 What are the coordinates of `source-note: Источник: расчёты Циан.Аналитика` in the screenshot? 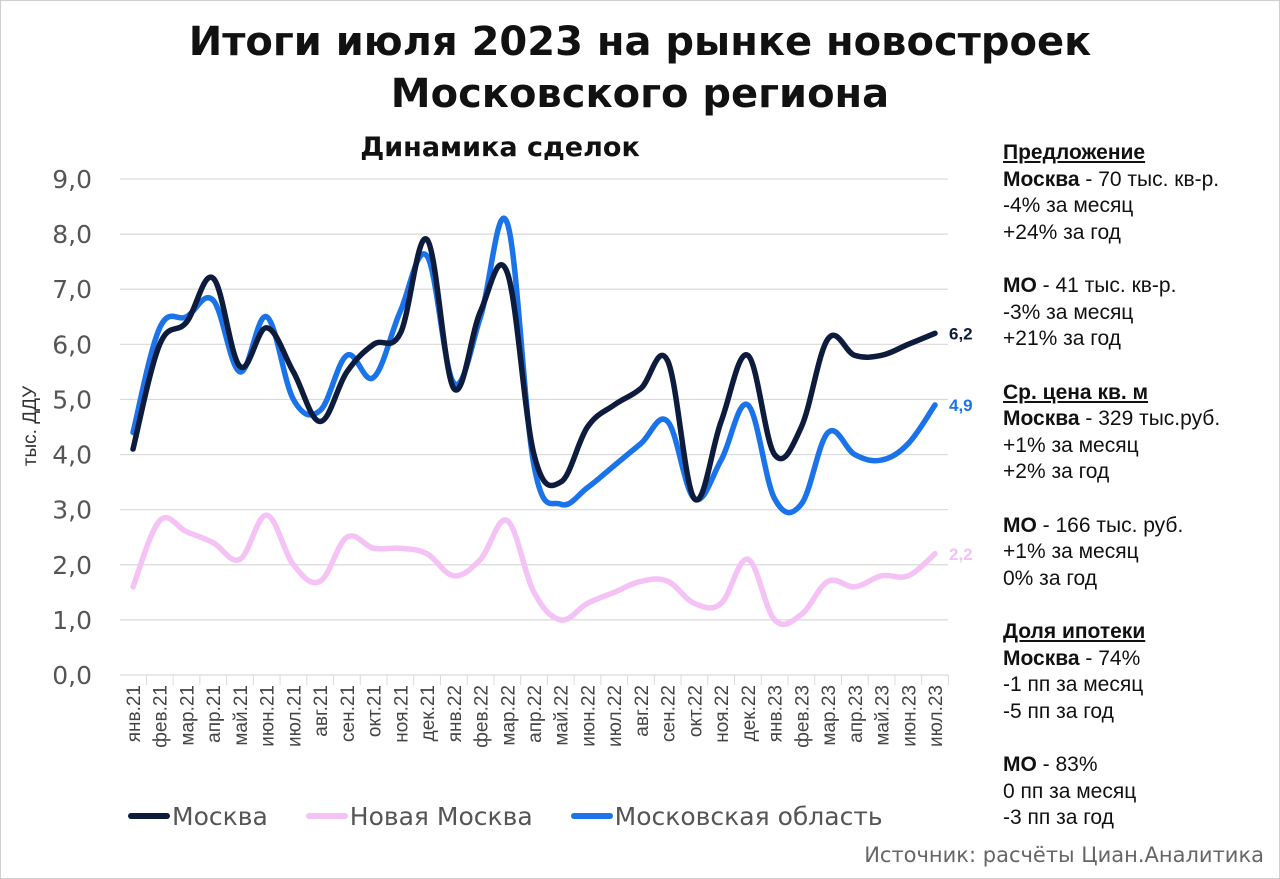 It's located at (1064, 855).